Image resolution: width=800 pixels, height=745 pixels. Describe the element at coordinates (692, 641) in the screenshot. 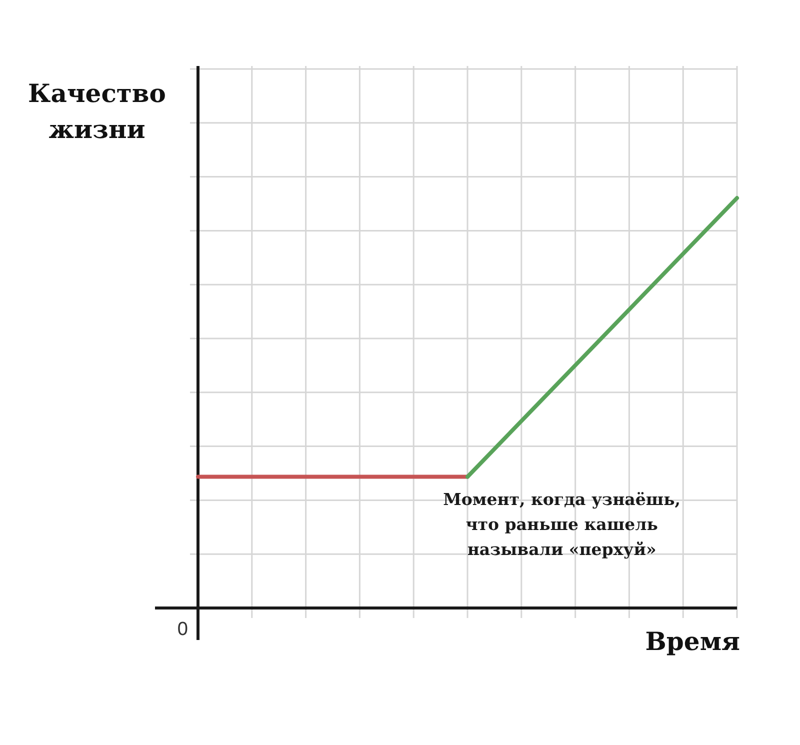

I see `x-axis-title: Время` at that location.